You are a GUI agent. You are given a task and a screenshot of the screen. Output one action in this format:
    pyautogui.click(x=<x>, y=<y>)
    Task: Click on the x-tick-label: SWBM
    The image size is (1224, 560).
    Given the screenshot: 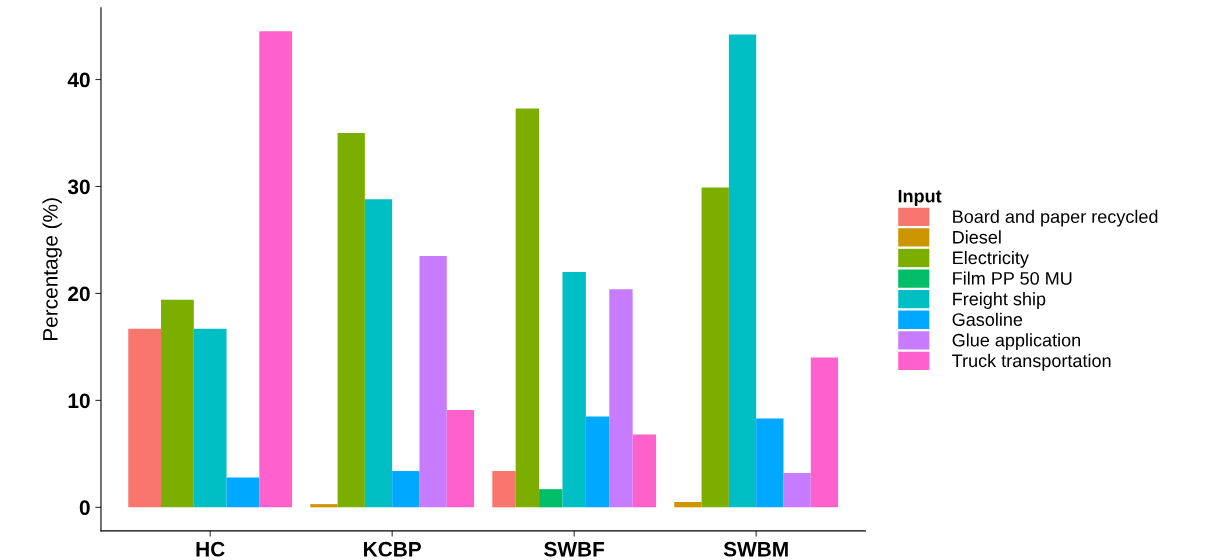 What is the action you would take?
    pyautogui.click(x=755, y=549)
    